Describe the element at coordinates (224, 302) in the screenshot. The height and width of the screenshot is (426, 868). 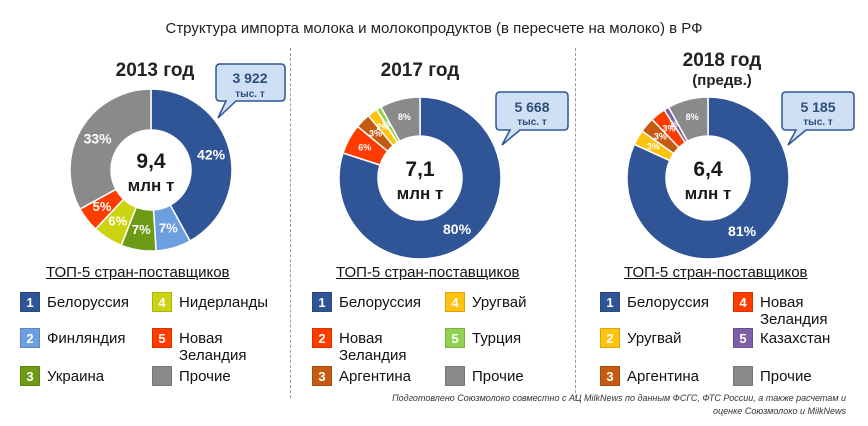
I see `legend-label: Нидерланды` at that location.